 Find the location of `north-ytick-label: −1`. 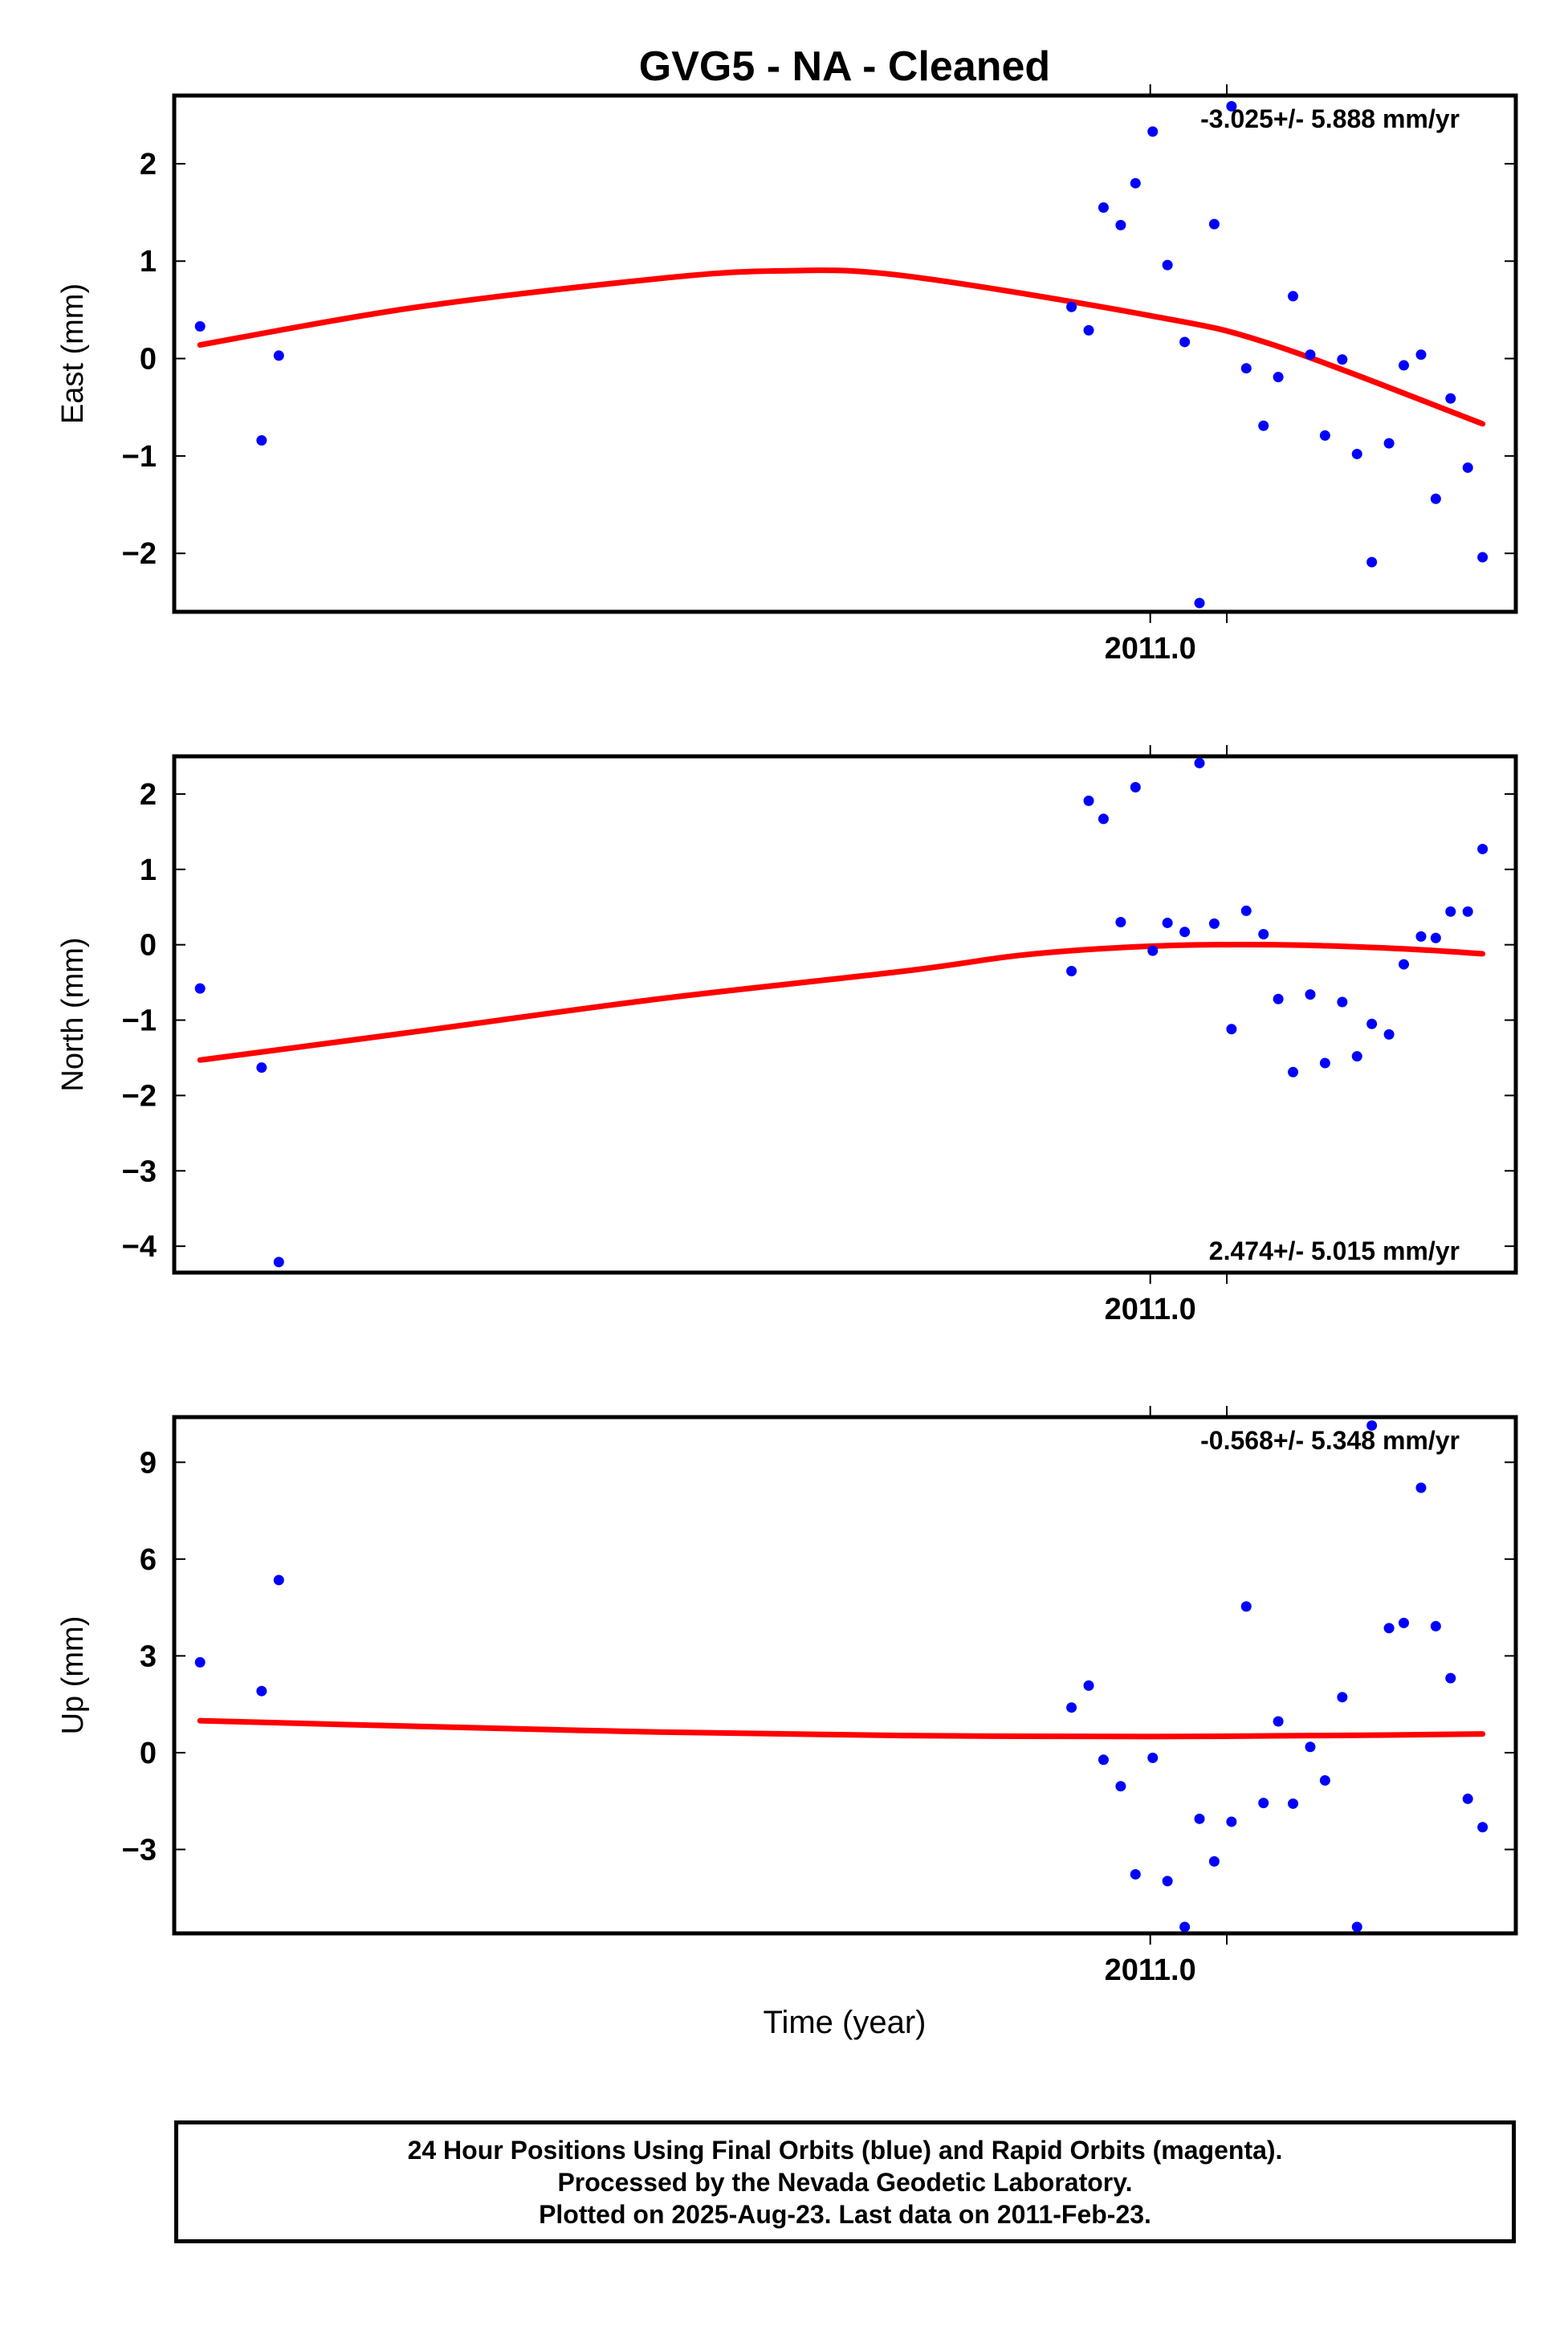

north-ytick-label: −1 is located at coordinates (139, 1021).